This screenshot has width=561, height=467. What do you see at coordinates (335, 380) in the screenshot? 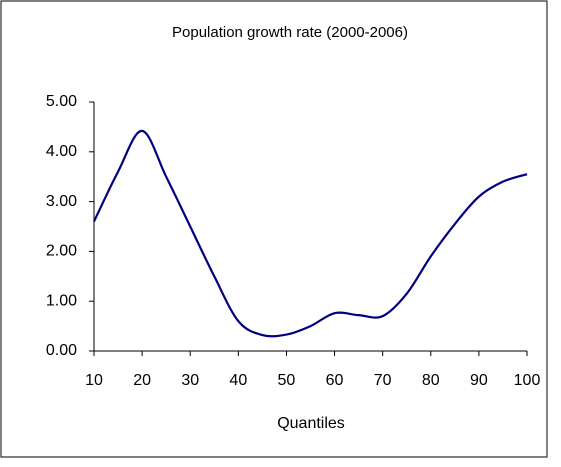
I see `x-tick-label: 60` at bounding box center [335, 380].